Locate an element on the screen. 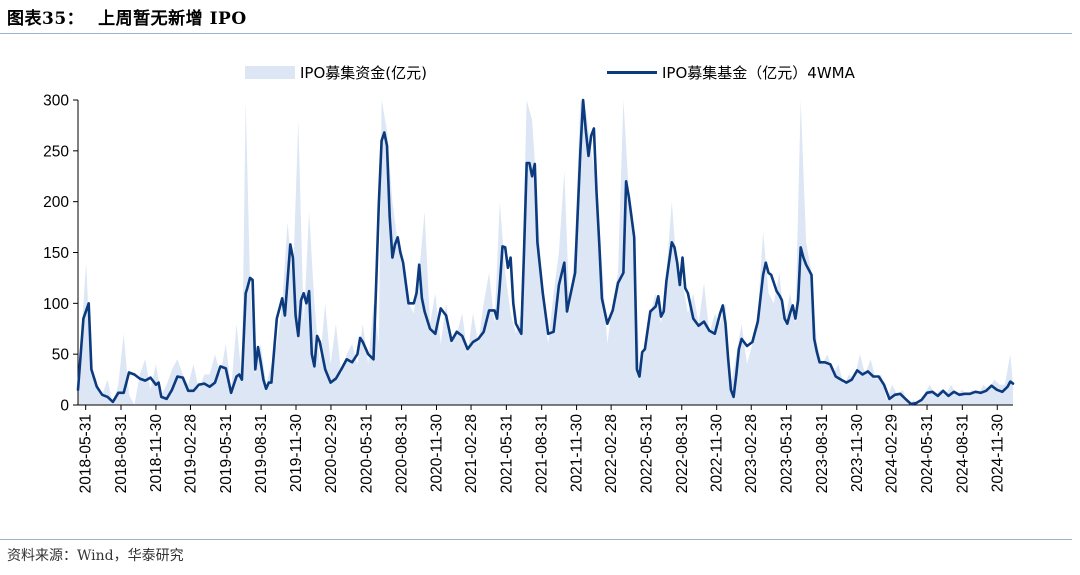 The width and height of the screenshot is (1080, 575). x-tick-label: 2020-05-31 is located at coordinates (366, 453).